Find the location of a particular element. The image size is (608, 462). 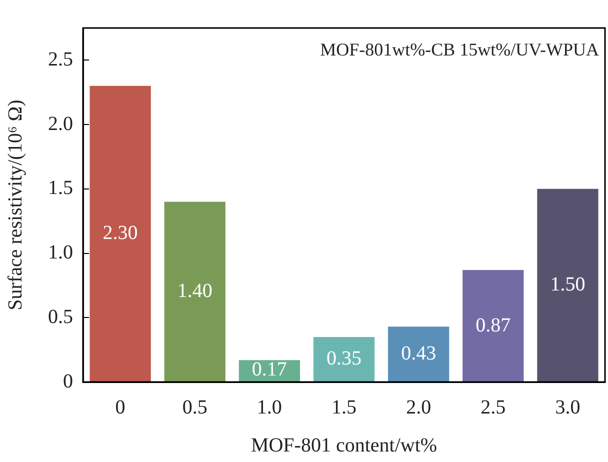

x-tick-label: 3.0 is located at coordinates (567, 407).